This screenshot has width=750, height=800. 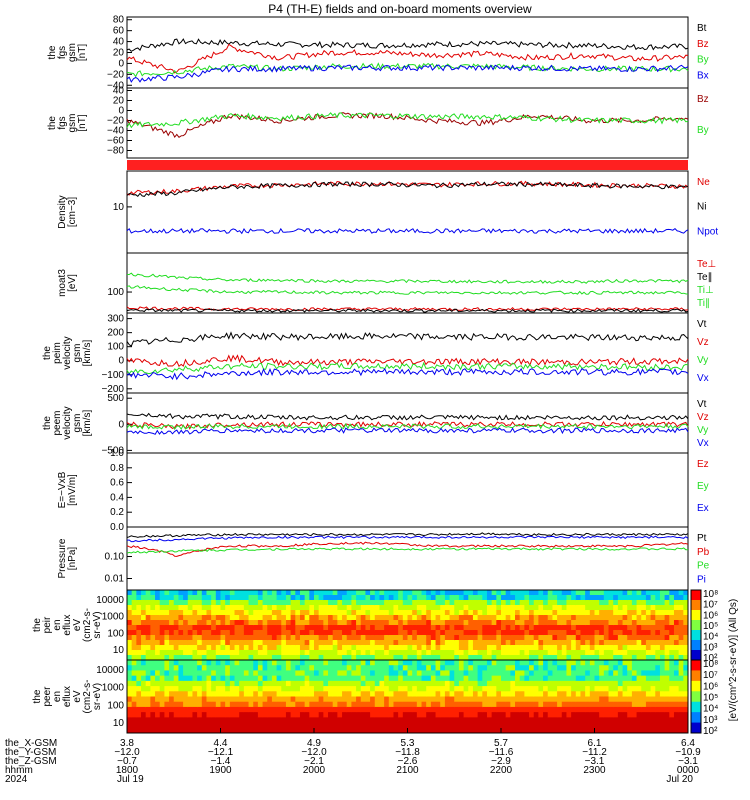 I want to click on x-tick-label: −3.1, so click(x=595, y=761).